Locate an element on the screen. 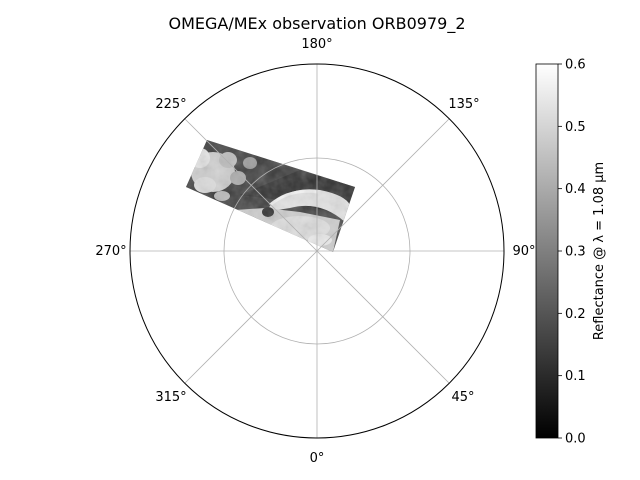  colorbar-tick-label: 0.1 is located at coordinates (575, 376).